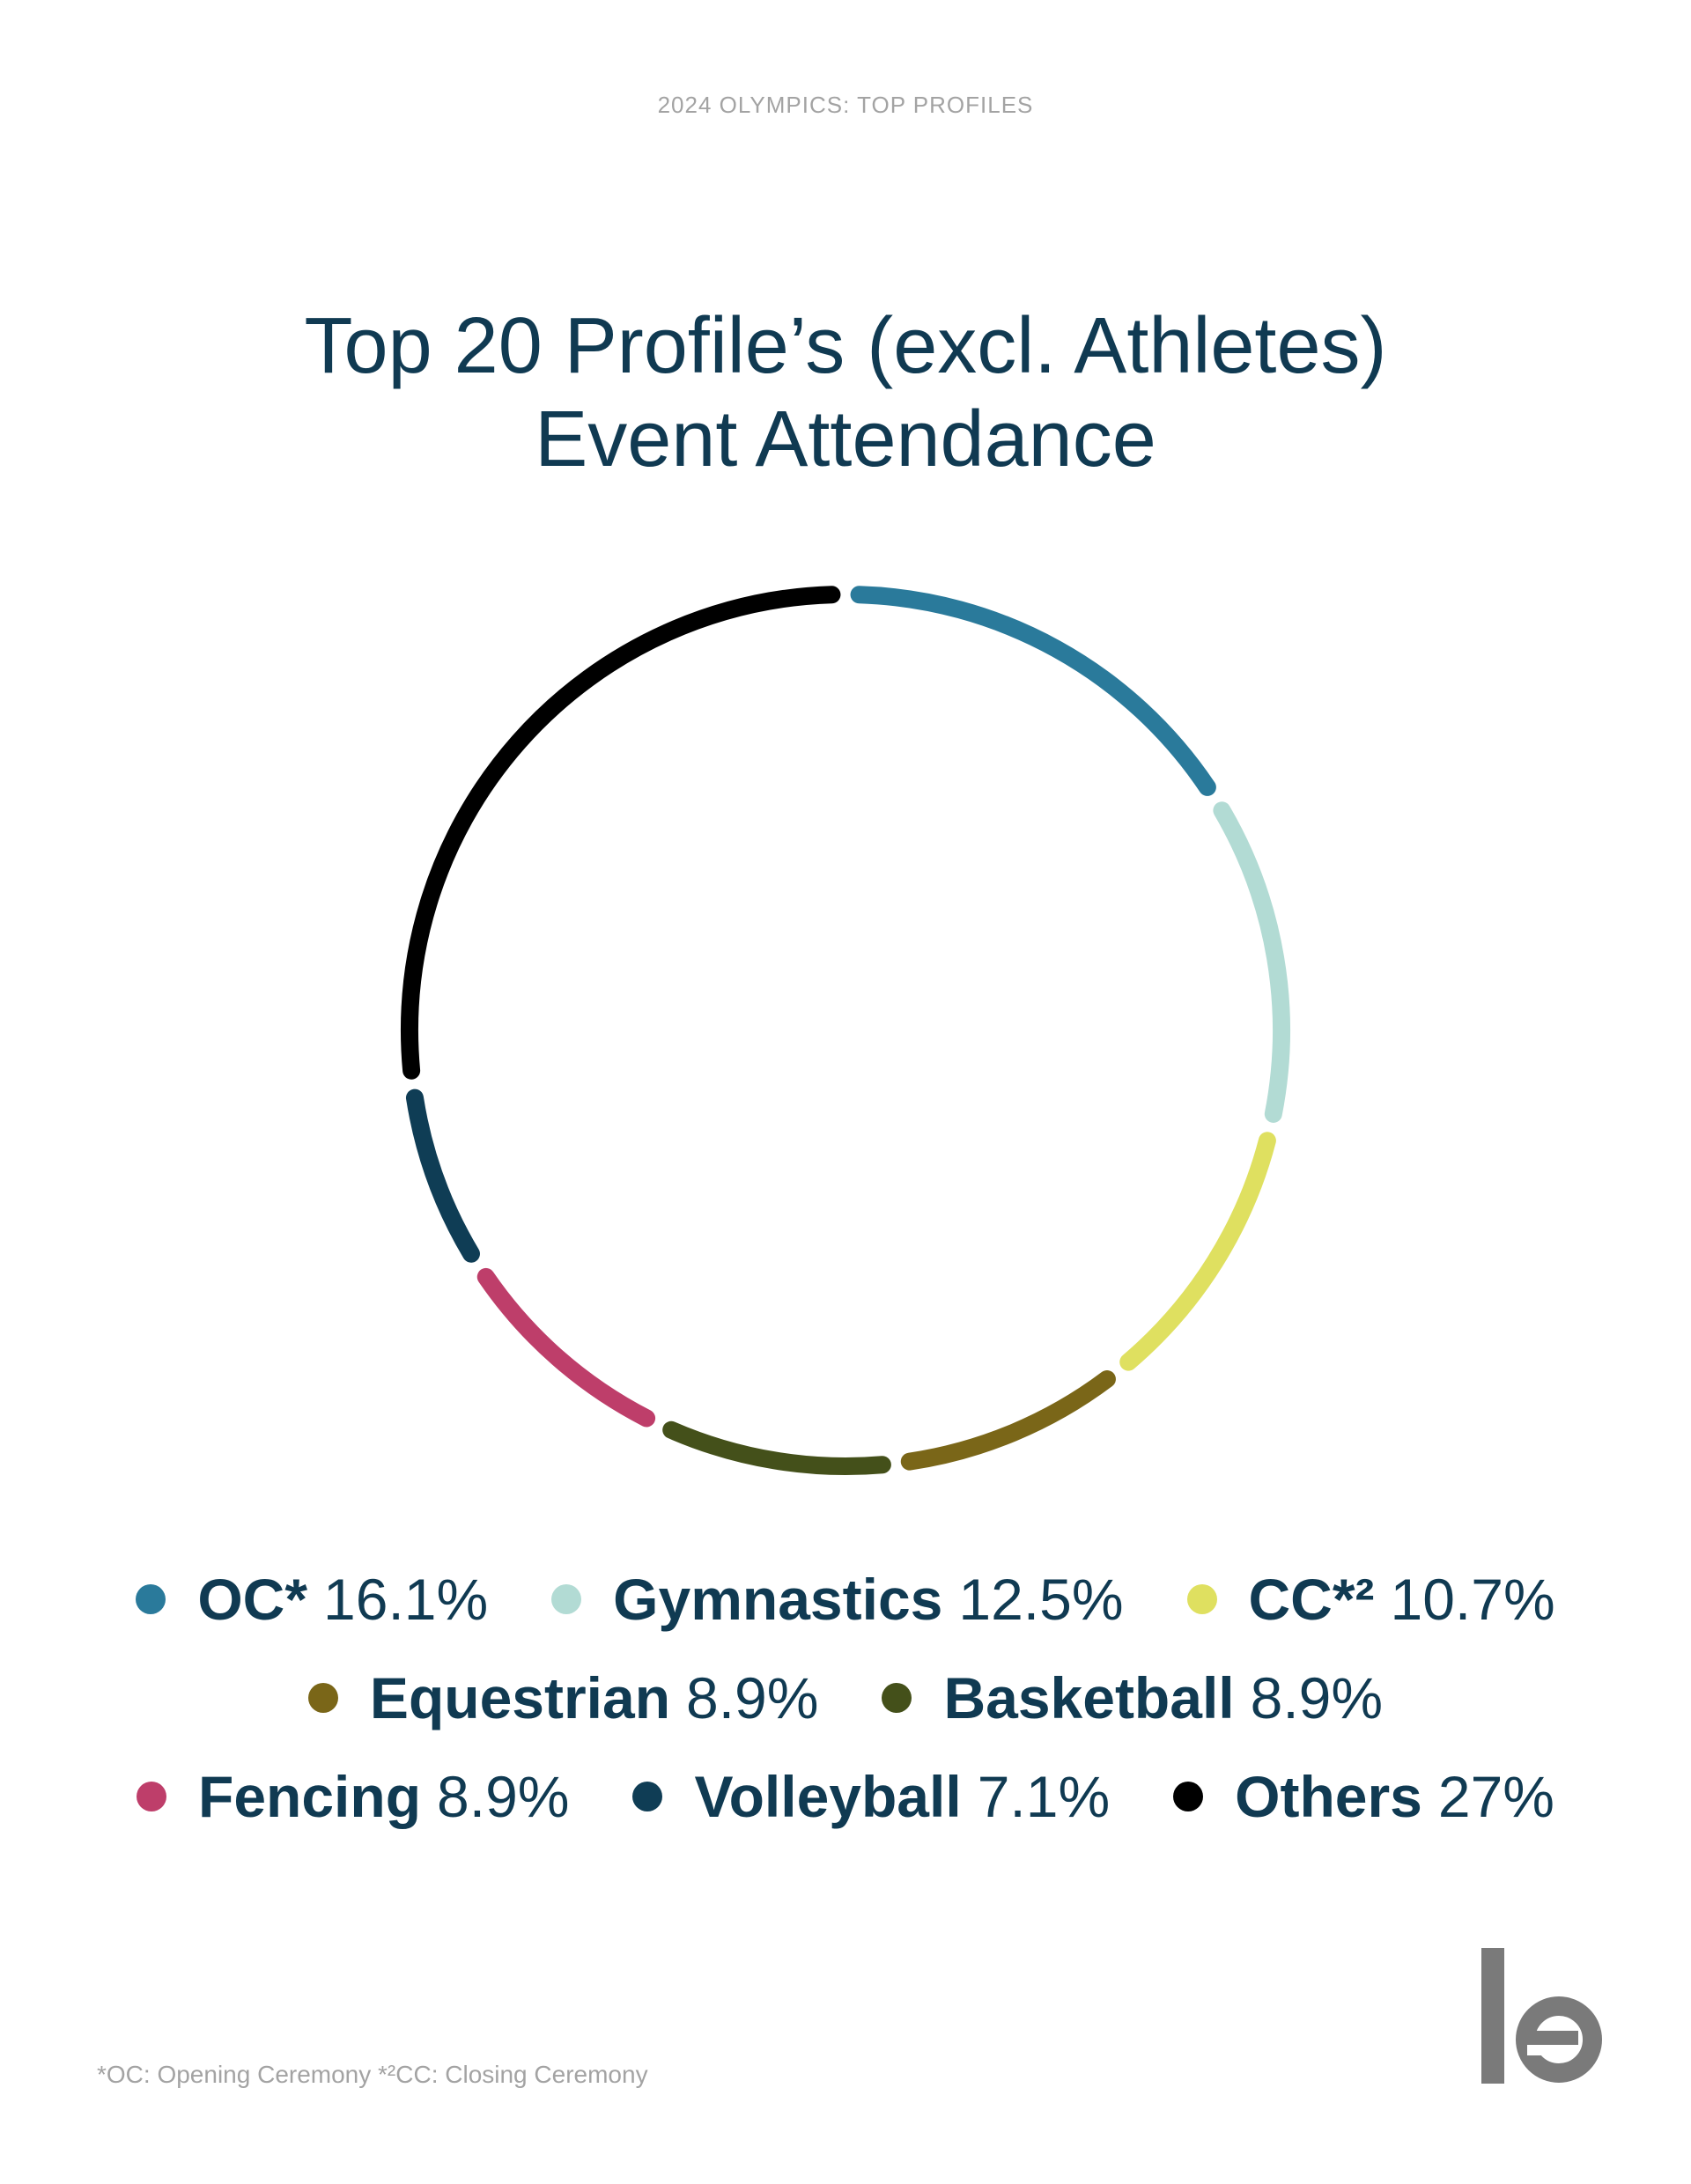 This screenshot has height=2184, width=1691. What do you see at coordinates (1197, 1251) in the screenshot?
I see `donut-segment-cc` at bounding box center [1197, 1251].